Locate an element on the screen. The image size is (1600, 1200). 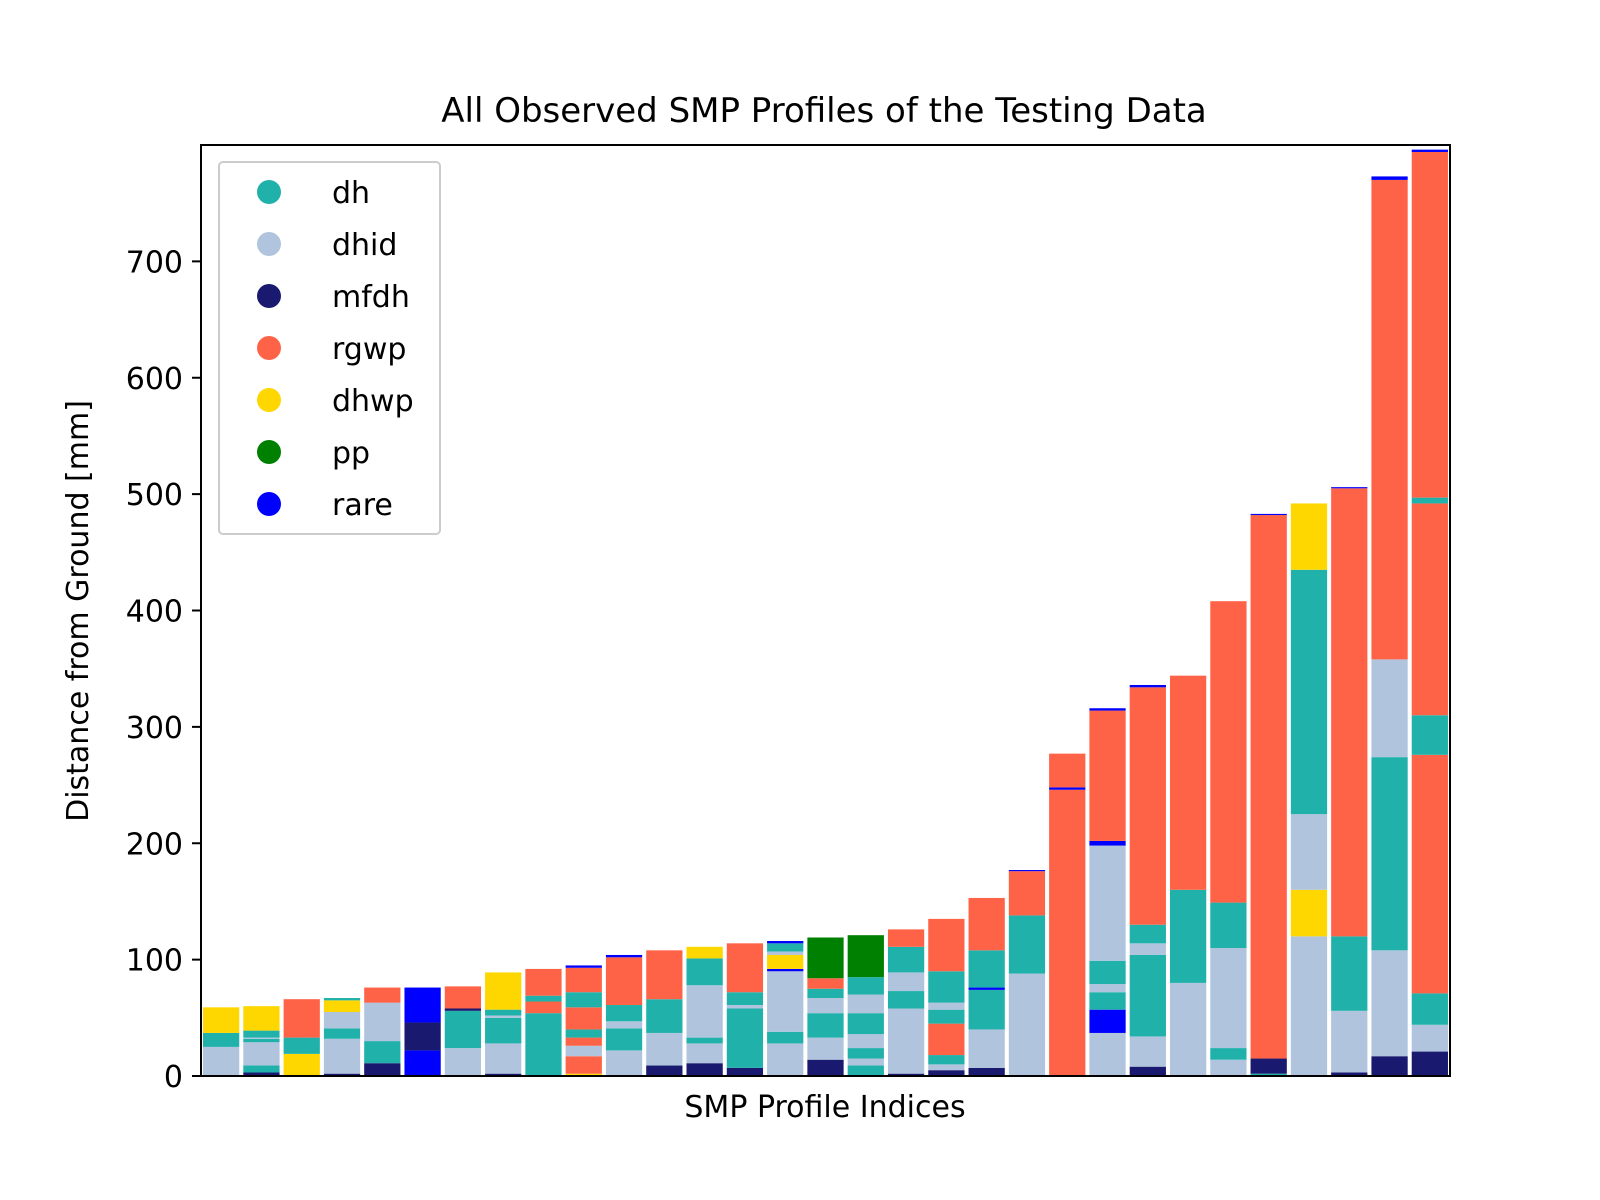
legend-item-dh: dh is located at coordinates (313, 193).